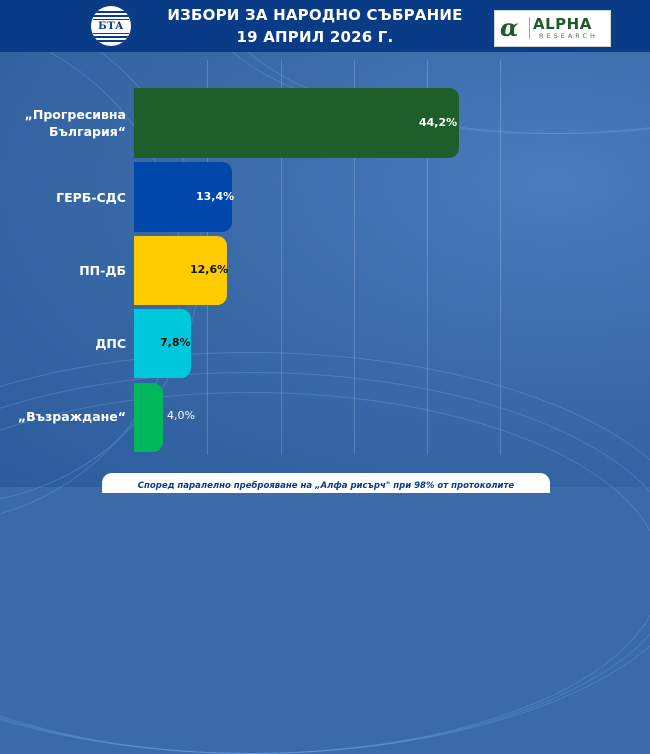 The width and height of the screenshot is (650, 754). What do you see at coordinates (181, 415) in the screenshot?
I see `bar-value-vazrazhdane: 4,0%` at bounding box center [181, 415].